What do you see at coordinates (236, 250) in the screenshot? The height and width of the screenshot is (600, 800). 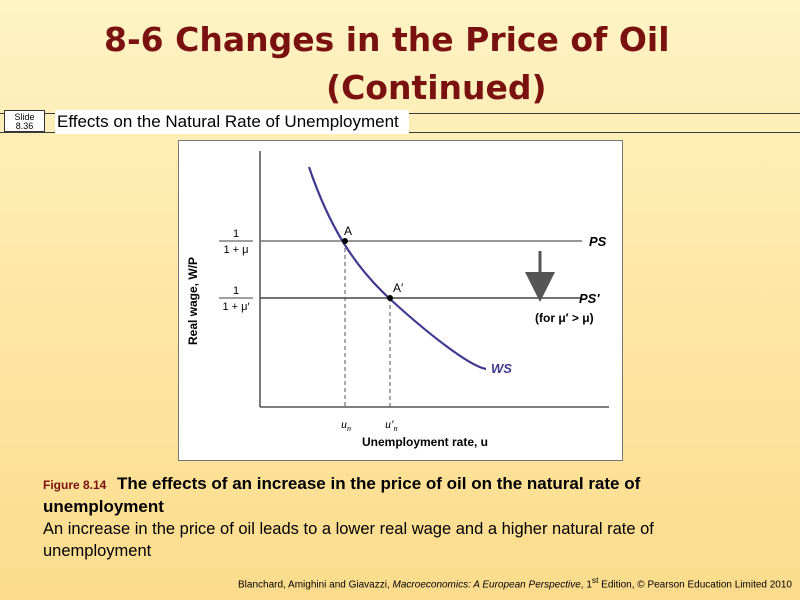 I see `ps-fraction-denominator: 1 + μ` at bounding box center [236, 250].